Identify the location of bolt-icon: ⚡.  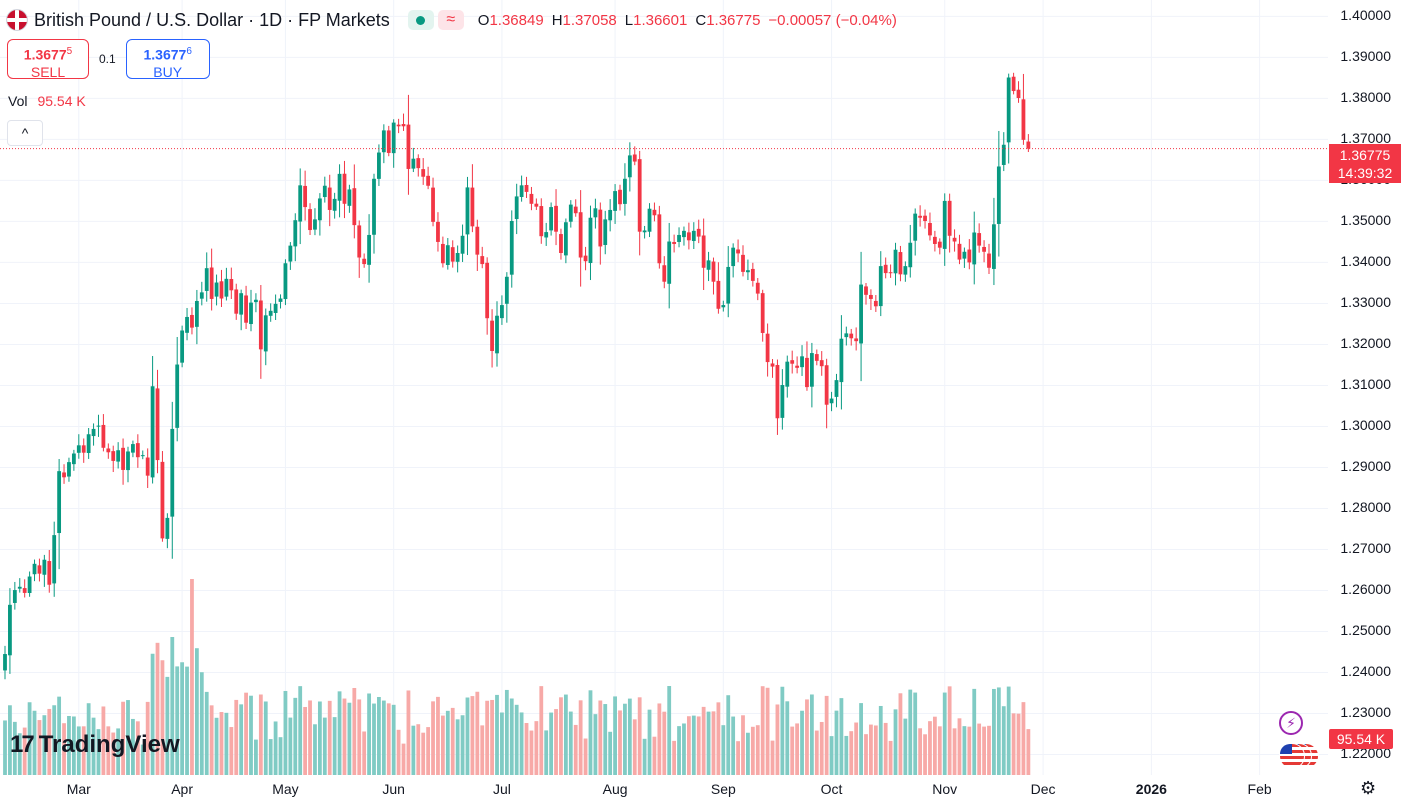
(1291, 723).